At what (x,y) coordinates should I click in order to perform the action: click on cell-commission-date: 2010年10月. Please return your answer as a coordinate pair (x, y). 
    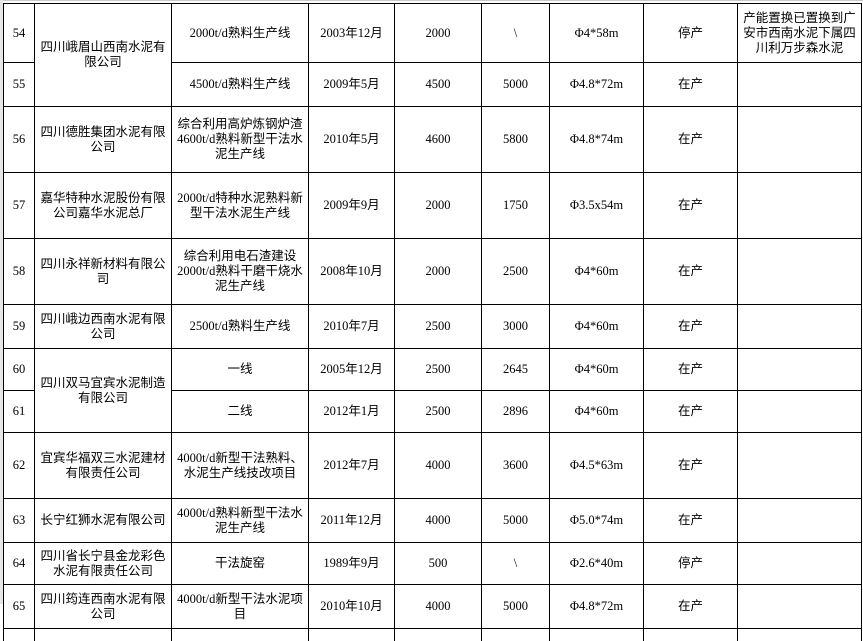
    Looking at the image, I should click on (352, 607).